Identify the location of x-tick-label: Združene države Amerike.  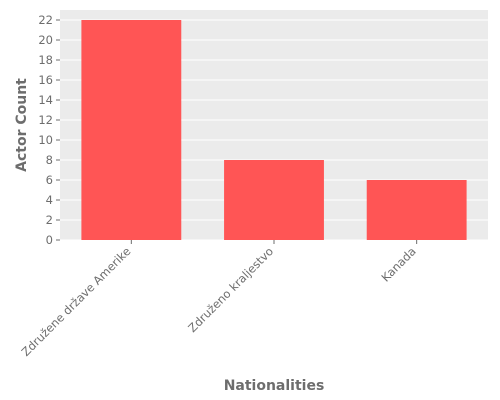
(76, 301).